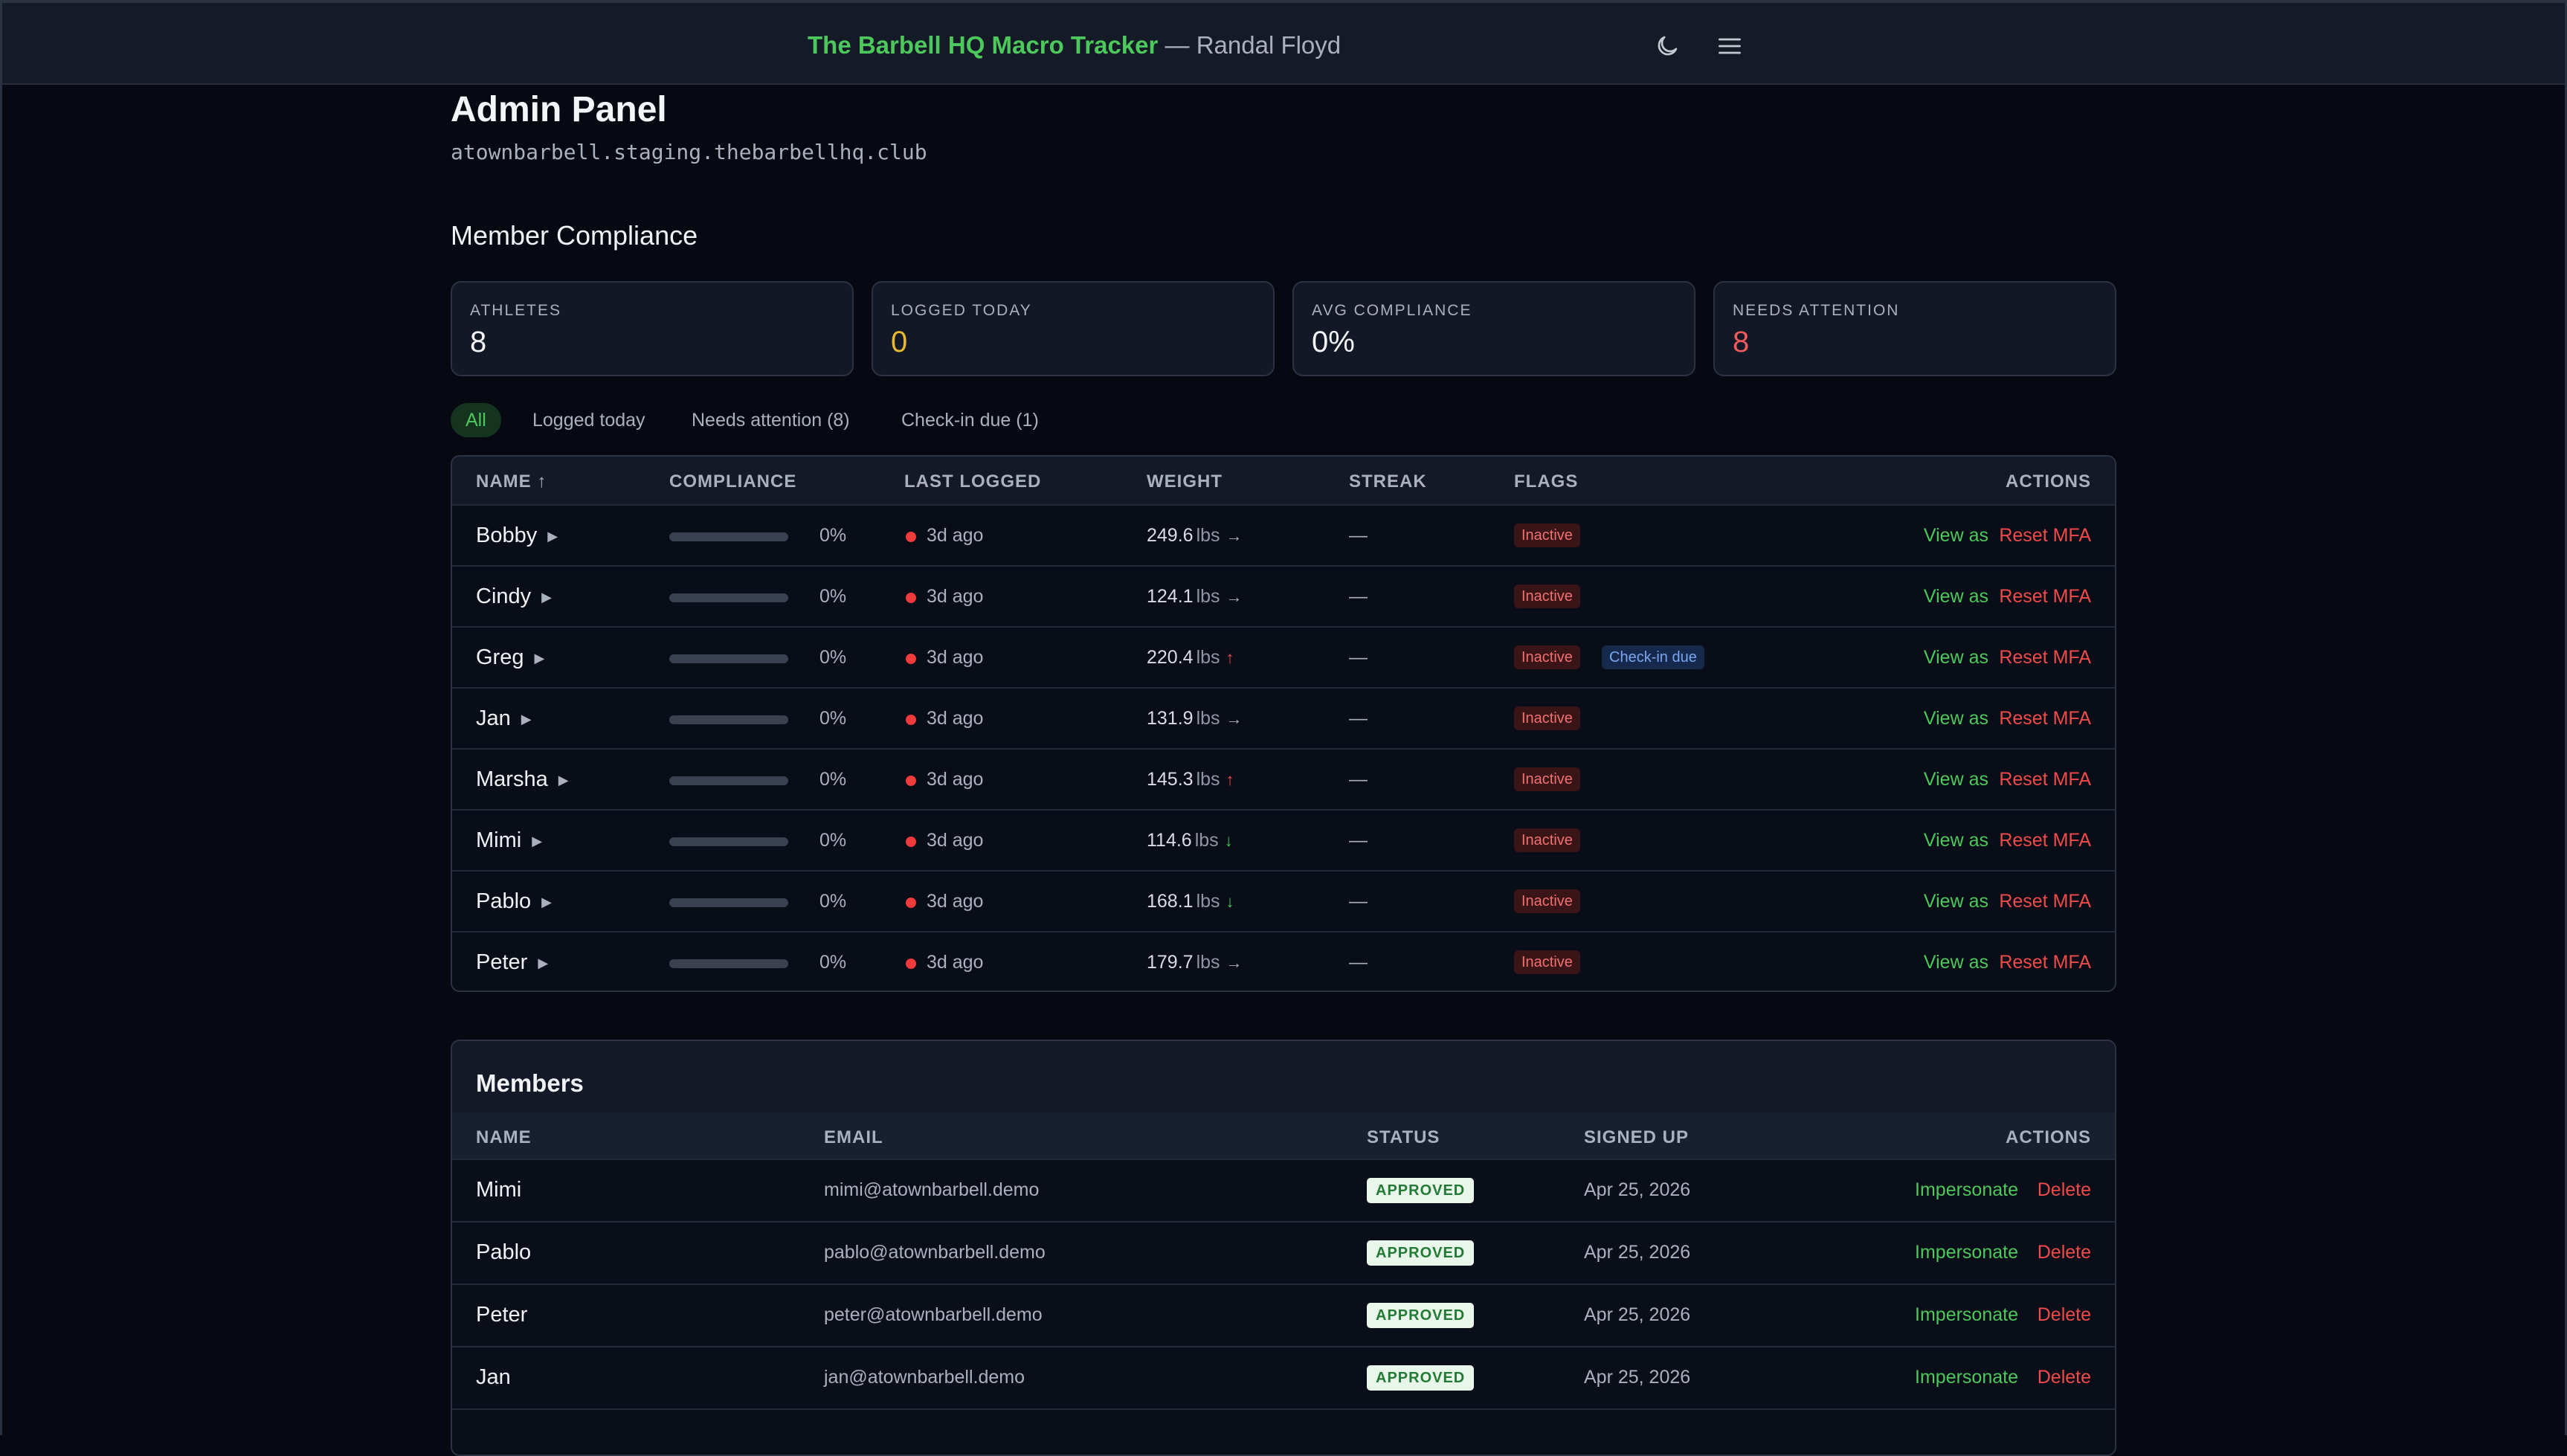 This screenshot has height=1456, width=2567. What do you see at coordinates (559, 109) in the screenshot?
I see `page-title: Admin Panel` at bounding box center [559, 109].